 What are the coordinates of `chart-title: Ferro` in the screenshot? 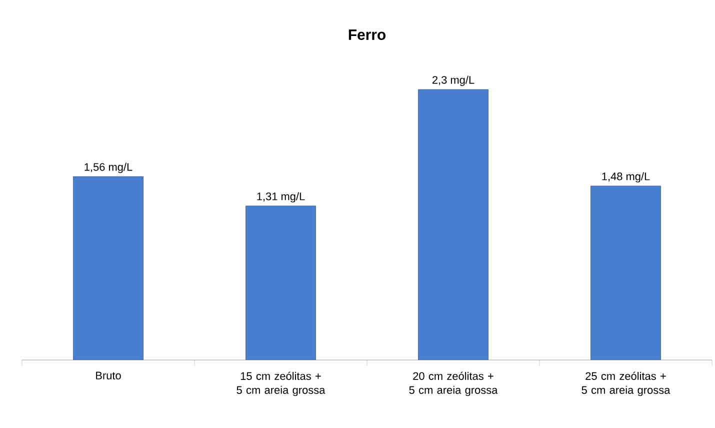 It's located at (367, 35).